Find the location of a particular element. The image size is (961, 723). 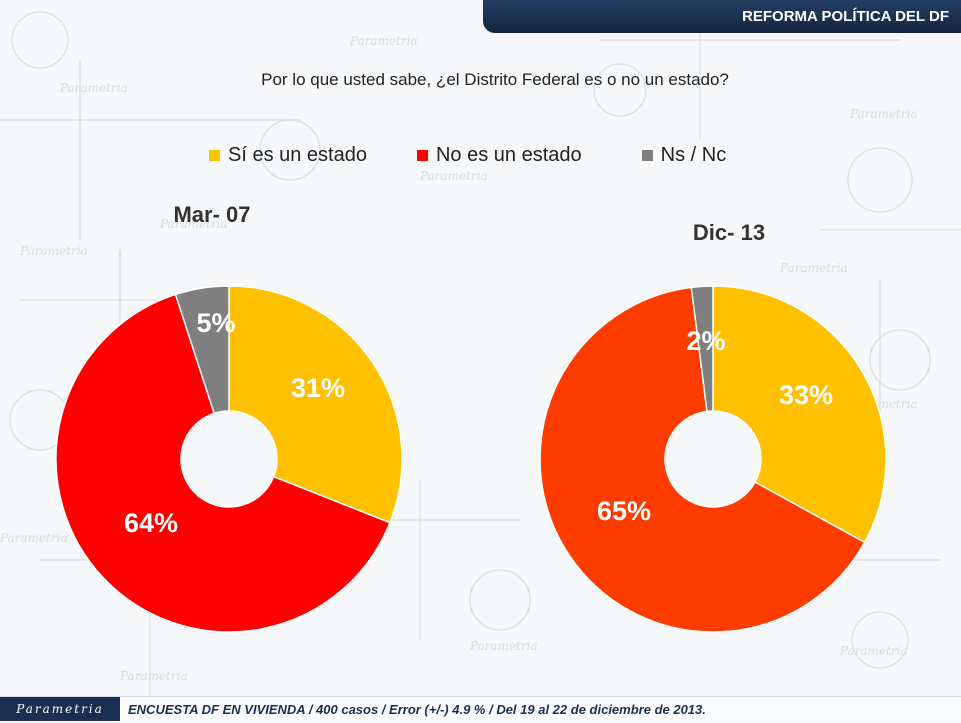

footer-logo: Parametria is located at coordinates (60, 709).